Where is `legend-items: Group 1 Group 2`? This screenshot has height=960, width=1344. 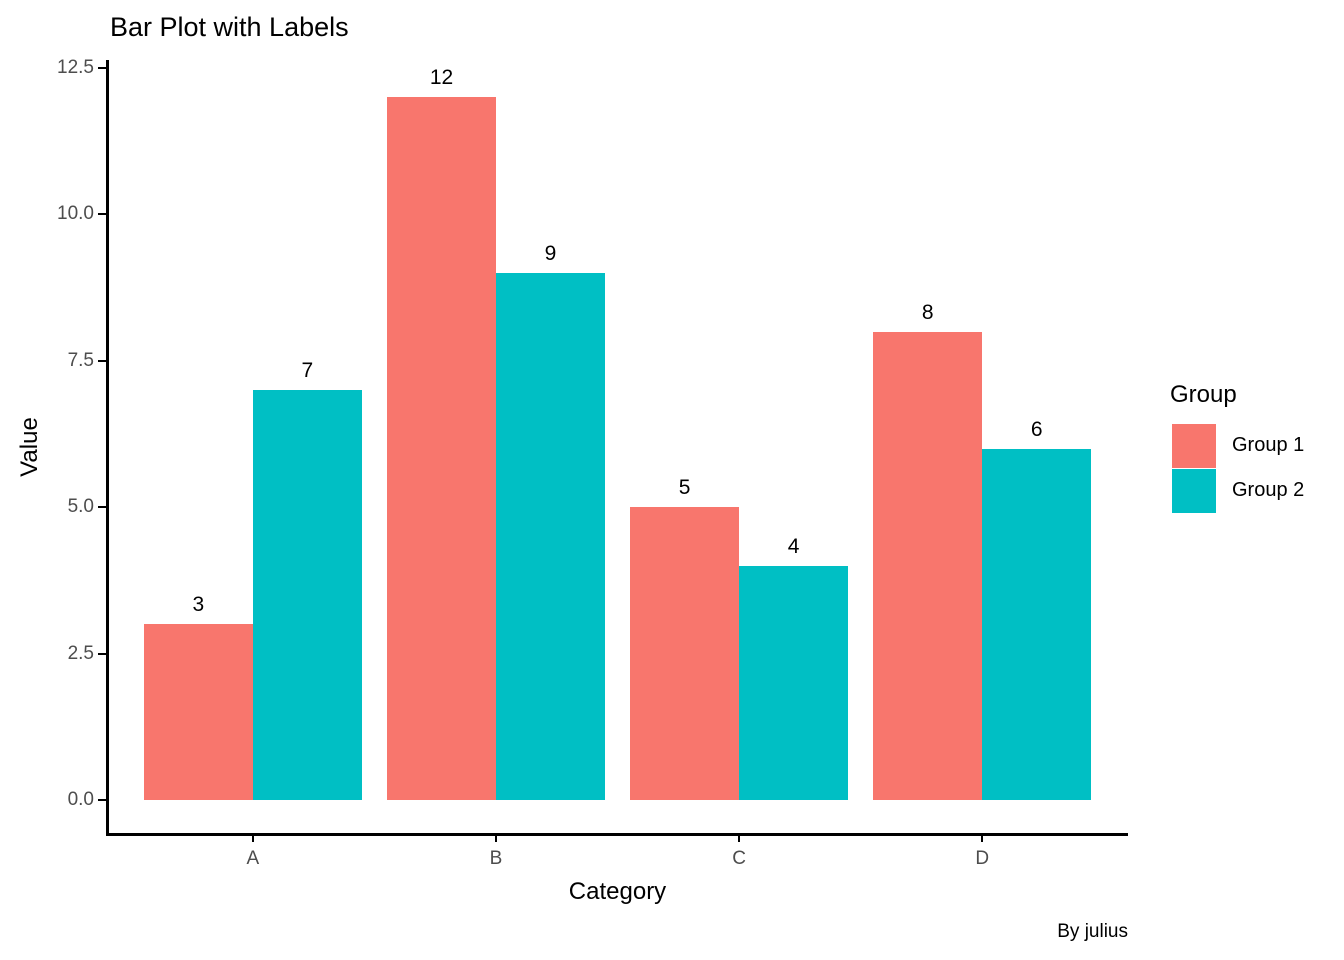 legend-items: Group 1 Group 2 is located at coordinates (1237, 468).